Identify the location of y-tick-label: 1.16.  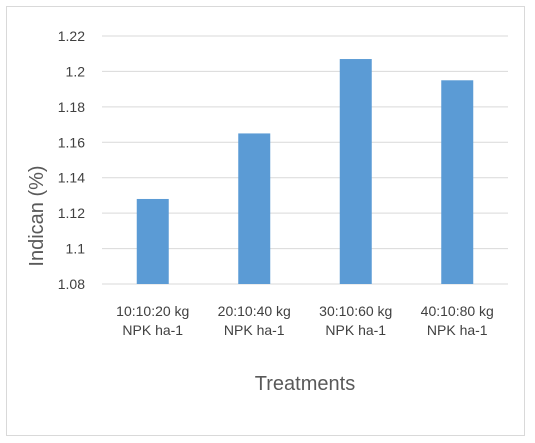
(71, 142).